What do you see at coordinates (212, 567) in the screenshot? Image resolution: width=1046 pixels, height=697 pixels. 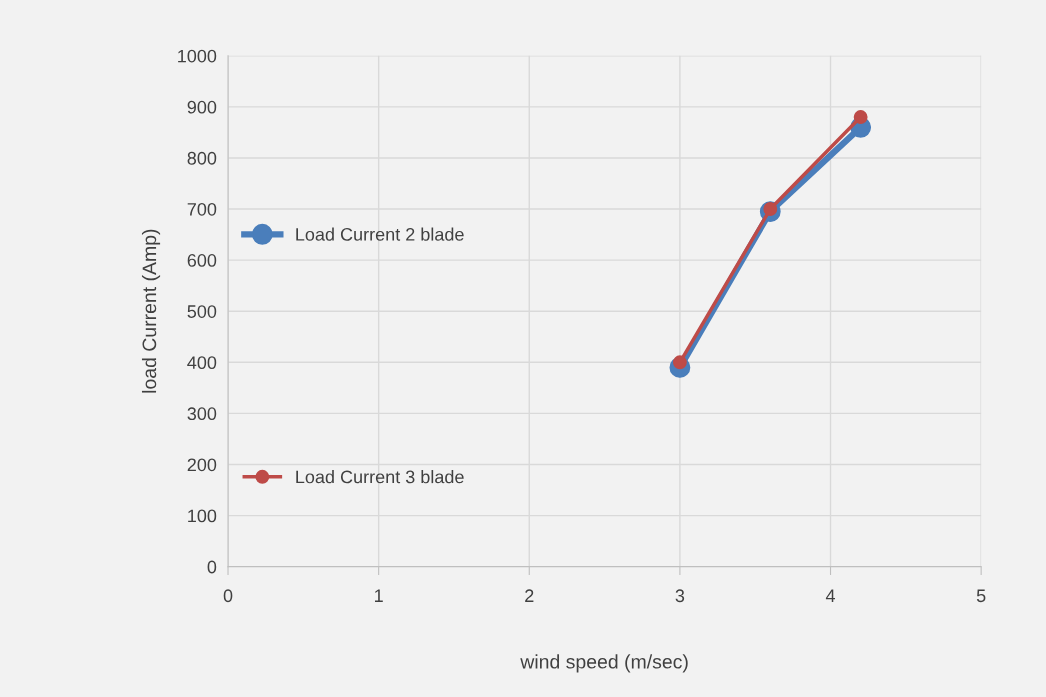 I see `y-tick-label: 0` at bounding box center [212, 567].